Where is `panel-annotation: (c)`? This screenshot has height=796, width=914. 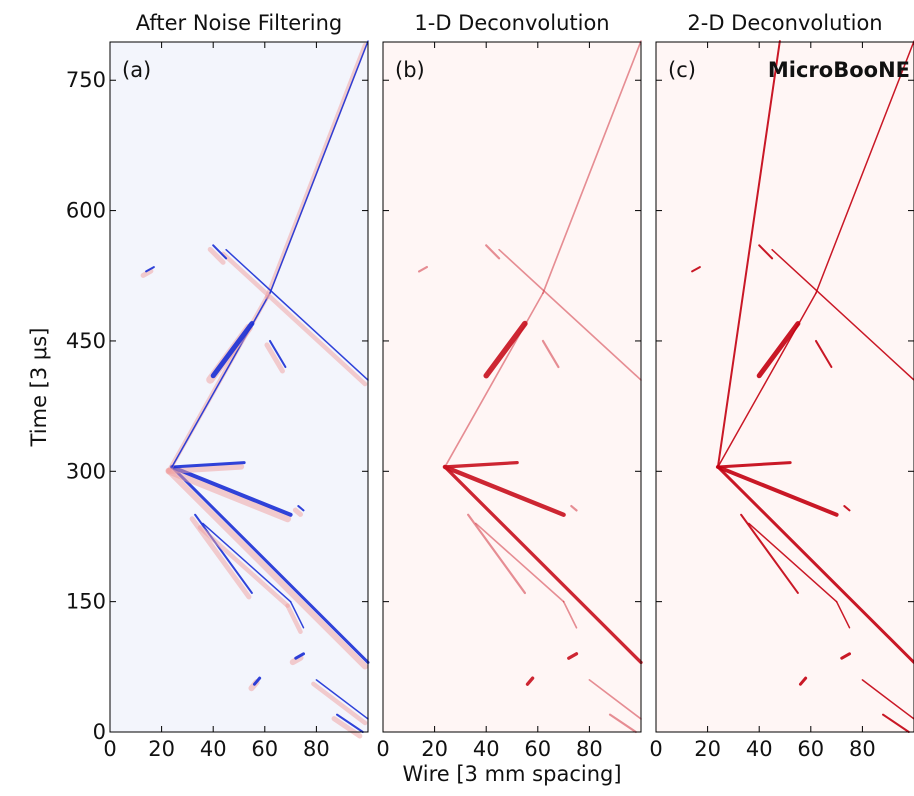 panel-annotation: (c) is located at coordinates (682, 70).